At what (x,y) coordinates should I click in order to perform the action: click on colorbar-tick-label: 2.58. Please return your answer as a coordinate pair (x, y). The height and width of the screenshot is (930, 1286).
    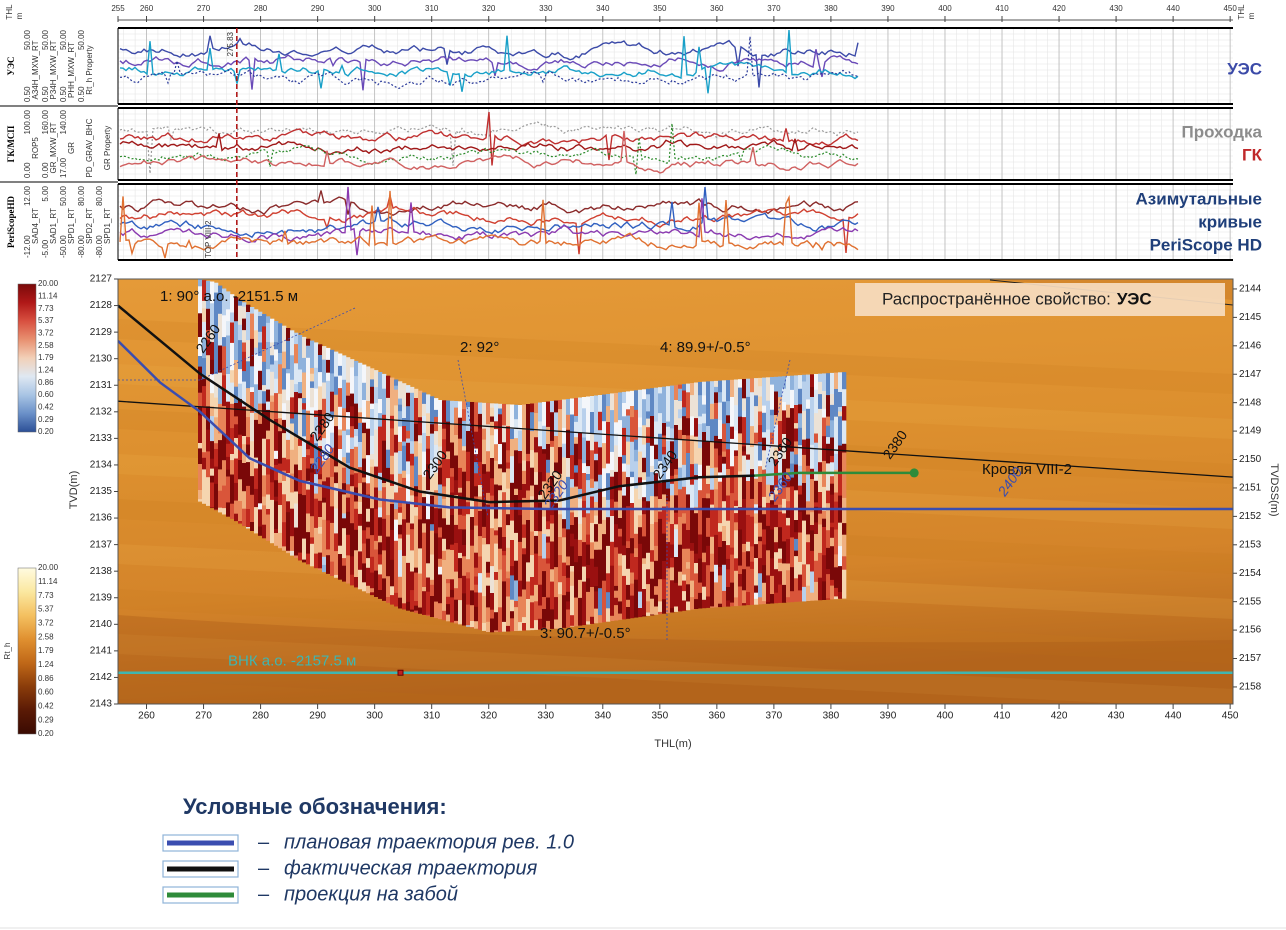
    Looking at the image, I should click on (46, 636).